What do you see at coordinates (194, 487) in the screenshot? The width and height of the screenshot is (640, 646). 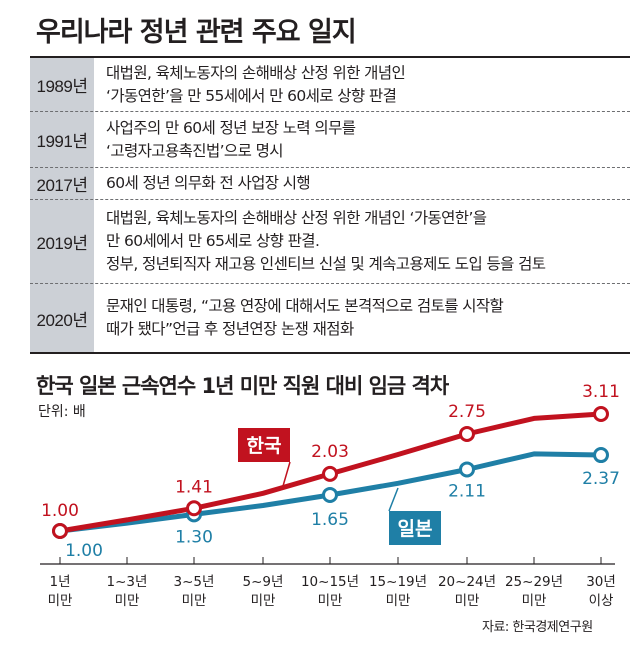 I see `data-label: 1.41` at bounding box center [194, 487].